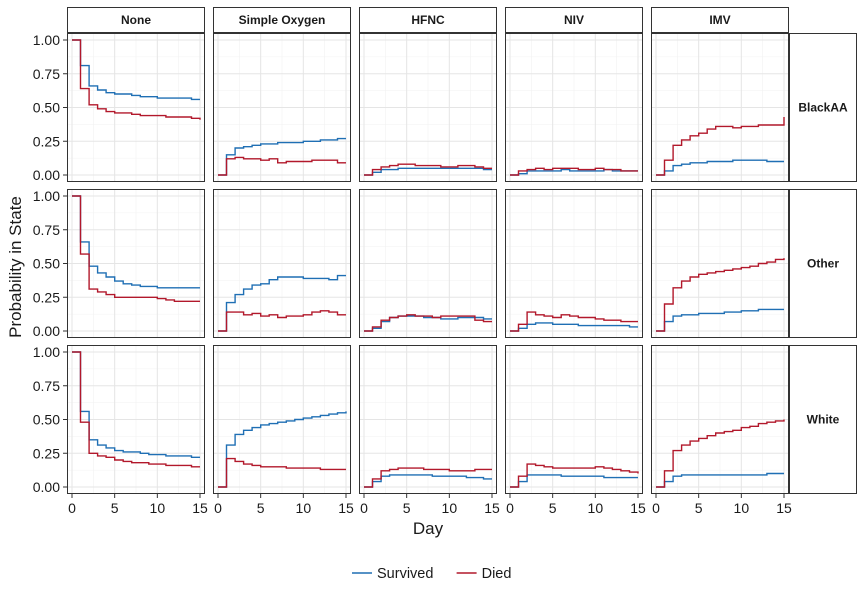 The width and height of the screenshot is (865, 603). I want to click on facet-strip-niv, so click(574, 20).